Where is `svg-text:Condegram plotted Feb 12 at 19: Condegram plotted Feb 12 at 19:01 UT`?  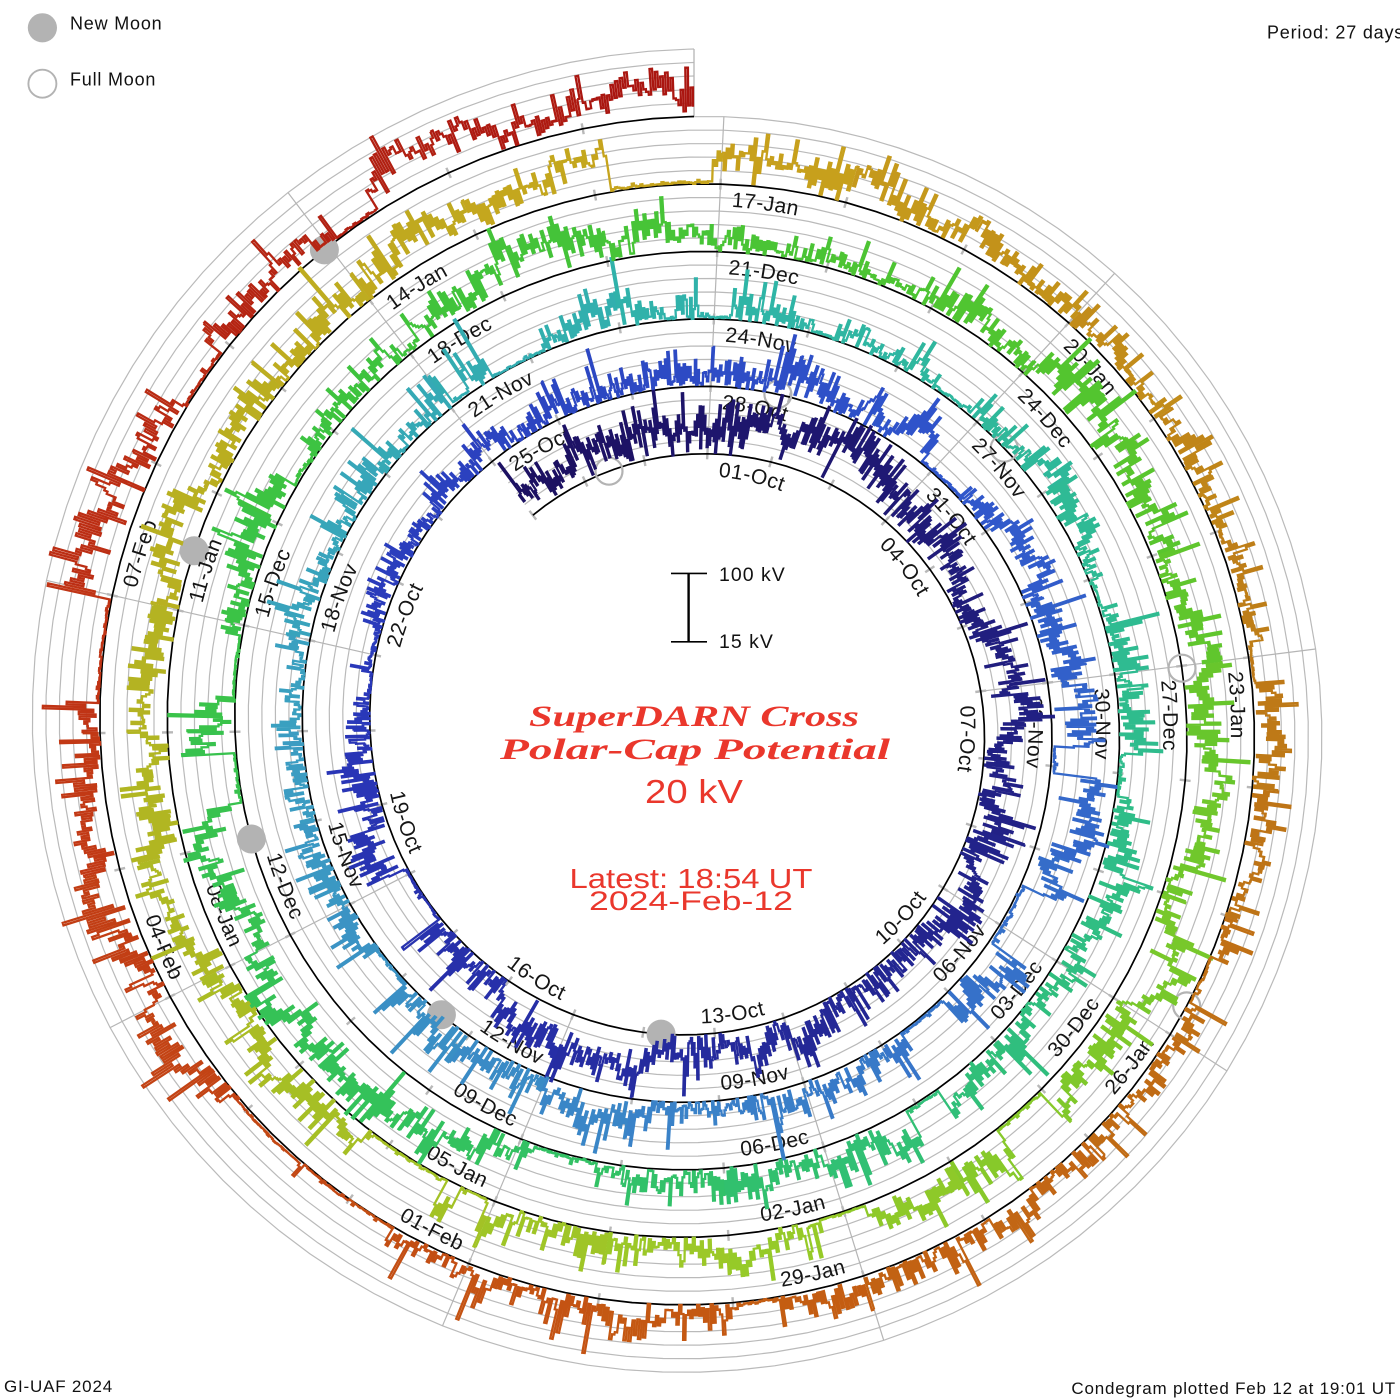
svg-text:Condegram plotted Feb 12 at 19: Condegram plotted Feb 12 at 19:01 UT is located at coordinates (1233, 1388).